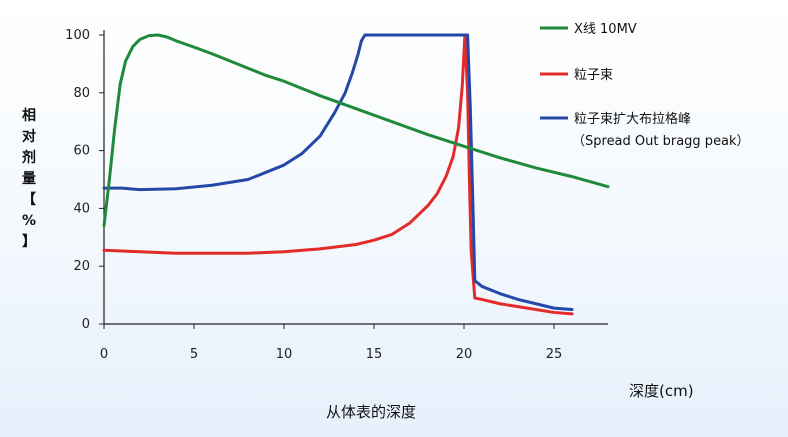 This screenshot has width=788, height=437. I want to click on x-tick-label: 5, so click(194, 354).